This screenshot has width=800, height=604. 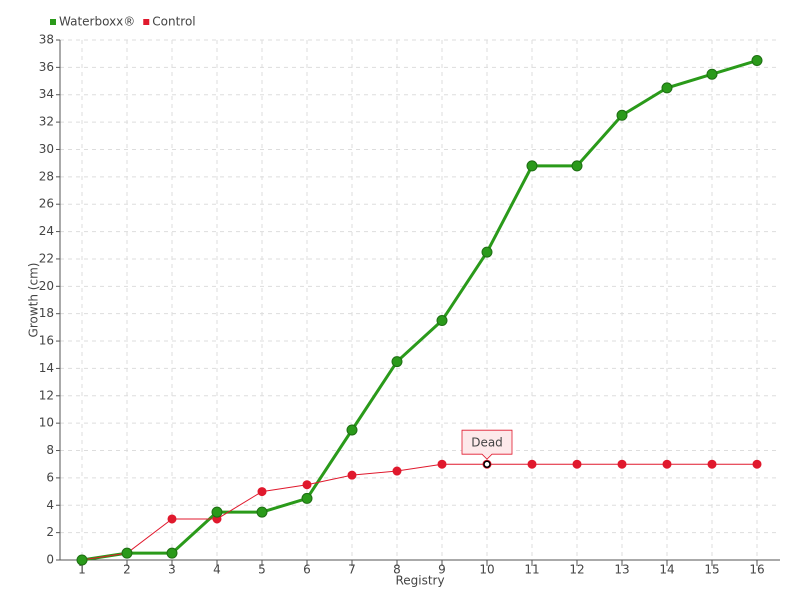 I want to click on x-tick-label: 2, so click(x=127, y=570).